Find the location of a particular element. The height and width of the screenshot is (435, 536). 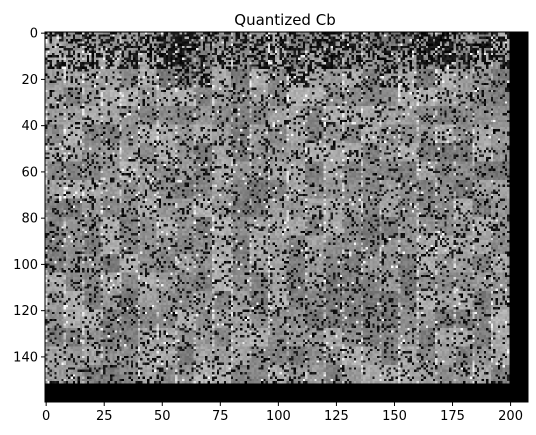

x-tick-label: 175 is located at coordinates (452, 416).